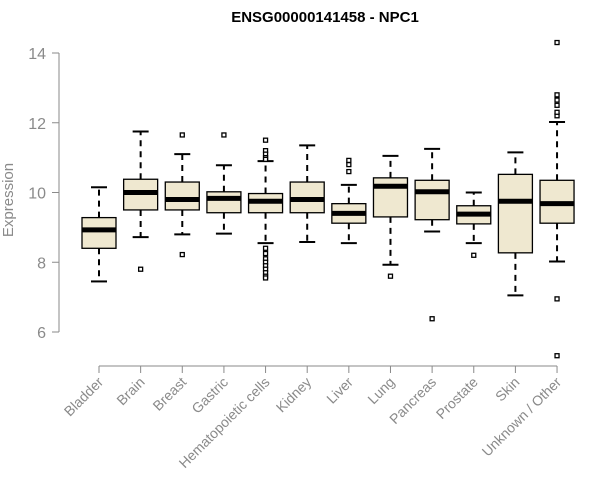 Image resolution: width=600 pixels, height=500 pixels. What do you see at coordinates (294, 395) in the screenshot?
I see `x-tick-label: Kidney` at bounding box center [294, 395].